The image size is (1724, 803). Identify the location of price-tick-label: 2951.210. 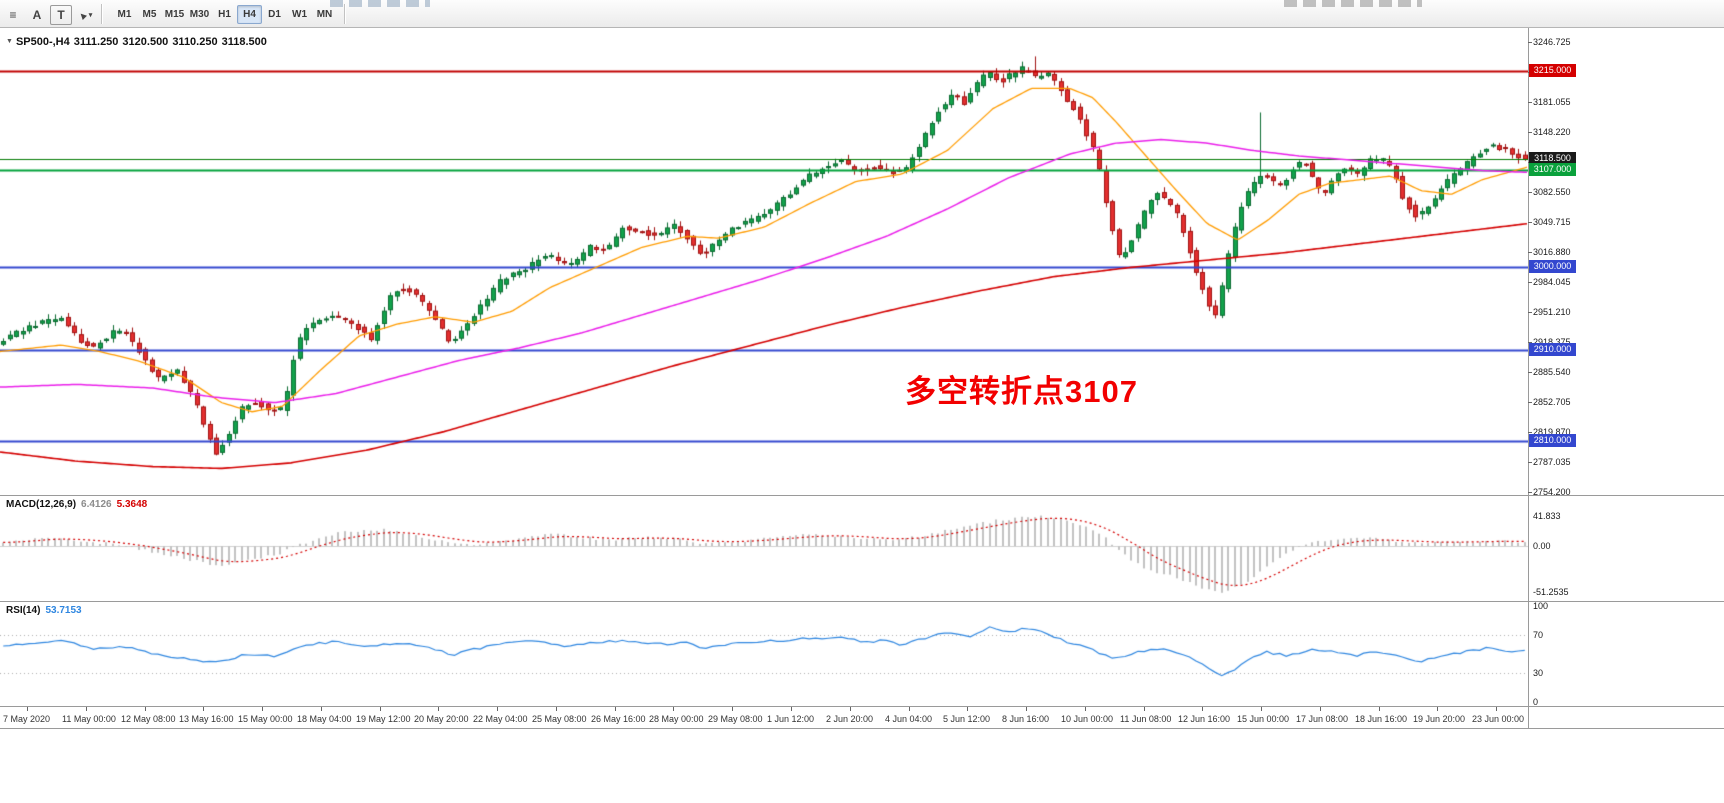
(1552, 312).